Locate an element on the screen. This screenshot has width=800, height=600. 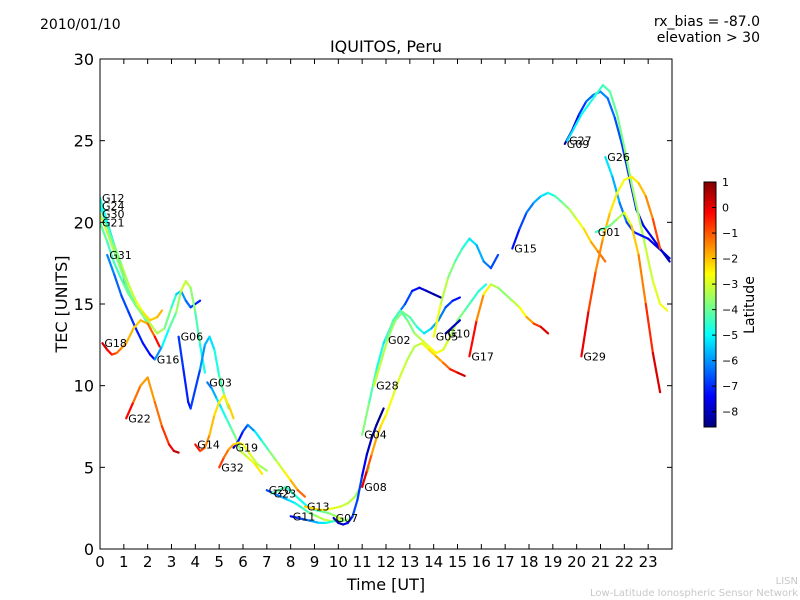
x-tick-label: 8 is located at coordinates (291, 562).